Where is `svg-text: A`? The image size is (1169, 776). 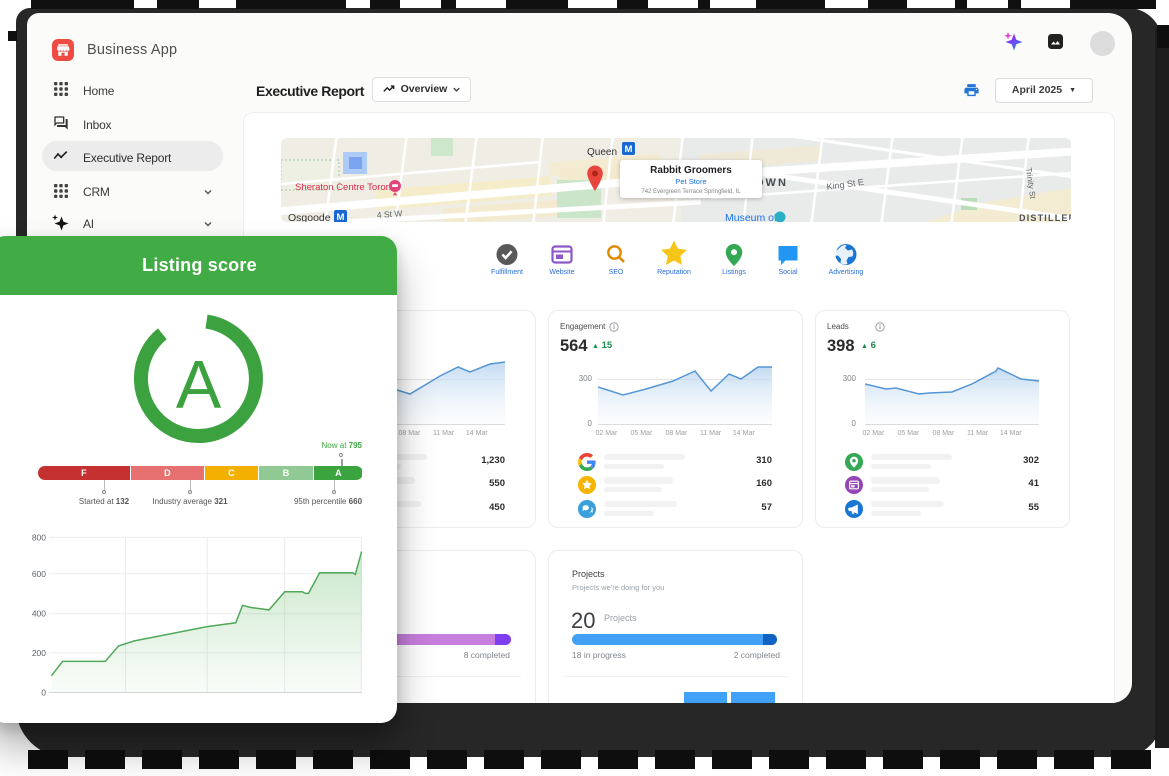
svg-text: A is located at coordinates (199, 385).